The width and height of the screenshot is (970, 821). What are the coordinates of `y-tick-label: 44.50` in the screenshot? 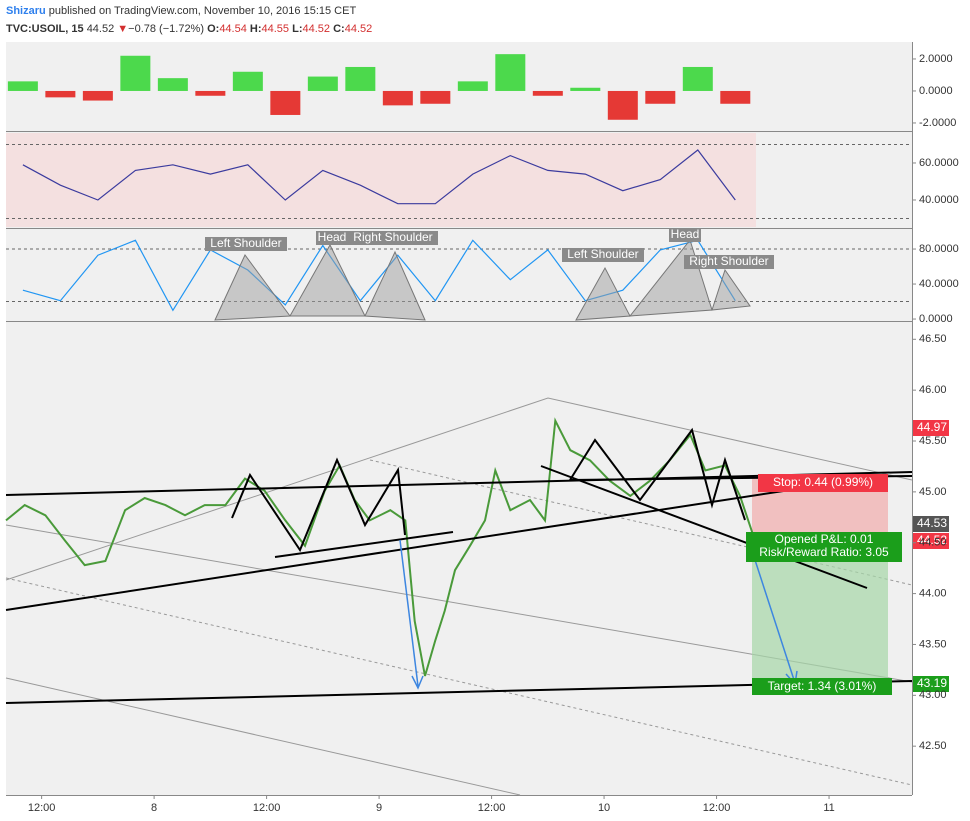 It's located at (933, 543).